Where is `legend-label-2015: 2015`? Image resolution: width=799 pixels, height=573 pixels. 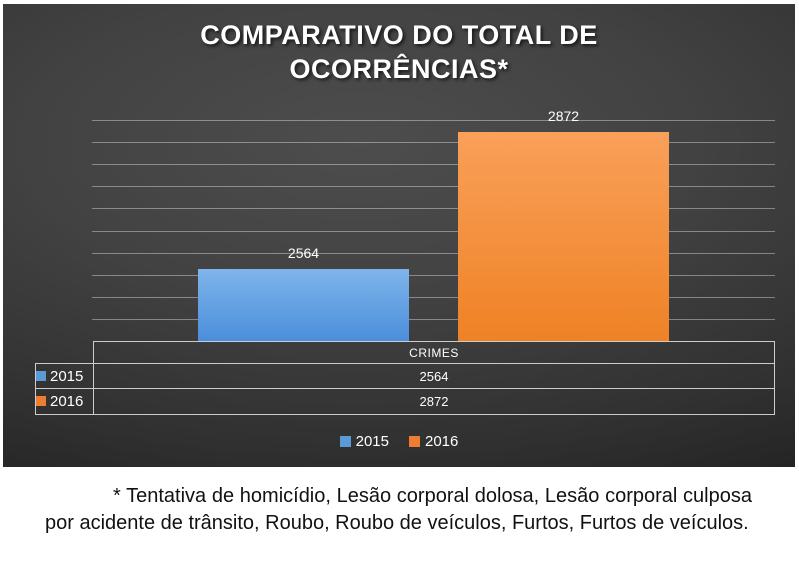
legend-label-2015: 2015 is located at coordinates (372, 441).